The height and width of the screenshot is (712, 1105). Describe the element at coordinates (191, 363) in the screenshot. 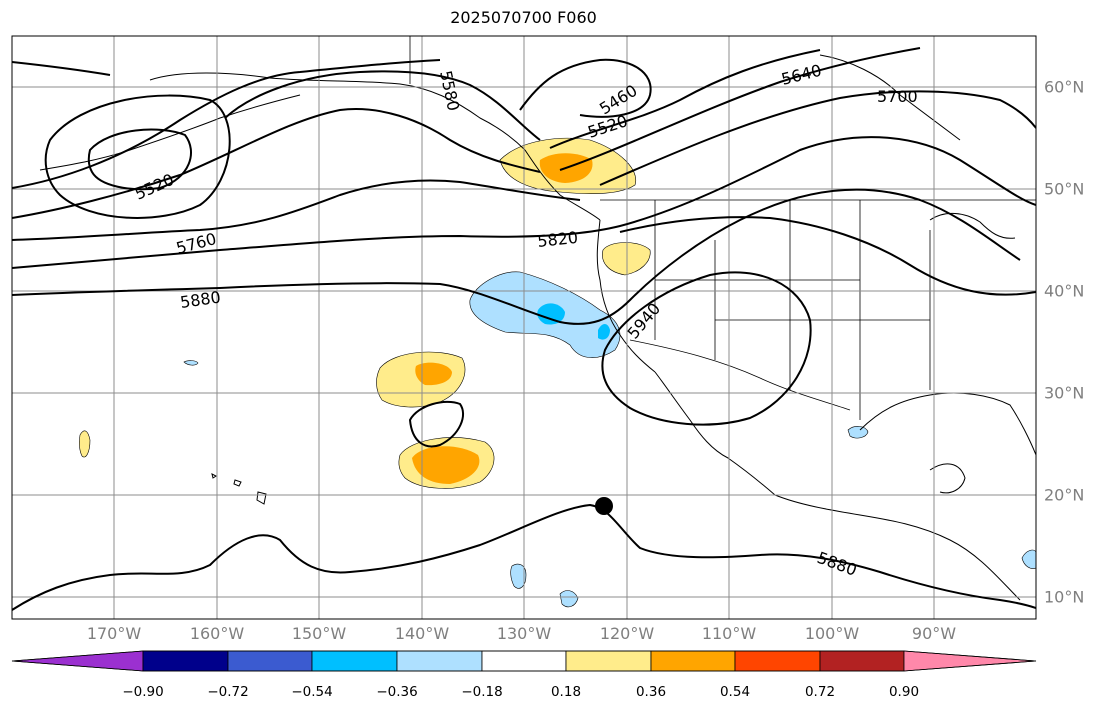

I see `anomaly-negative-tiny` at that location.